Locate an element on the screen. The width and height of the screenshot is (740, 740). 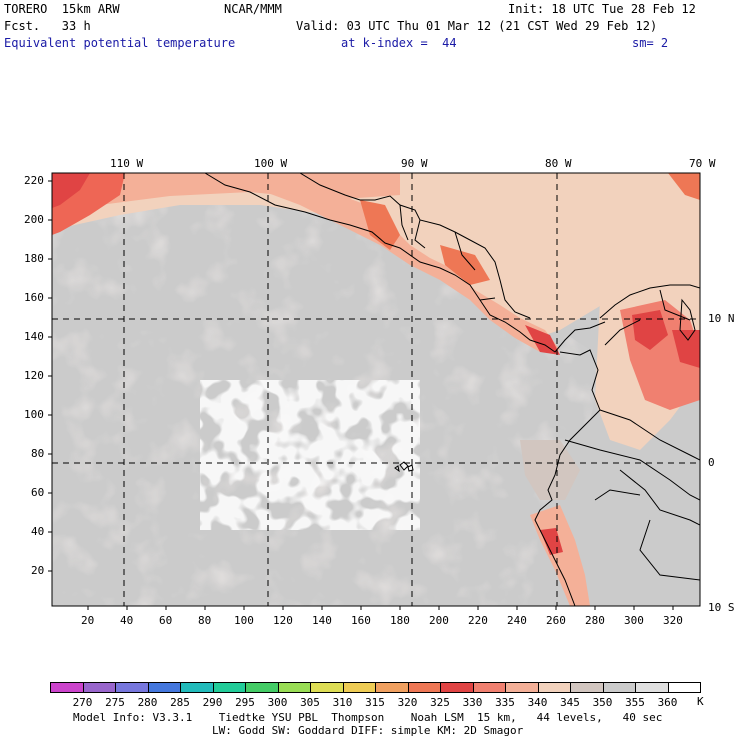
colorbar-level-label: 320 is located at coordinates (407, 702).